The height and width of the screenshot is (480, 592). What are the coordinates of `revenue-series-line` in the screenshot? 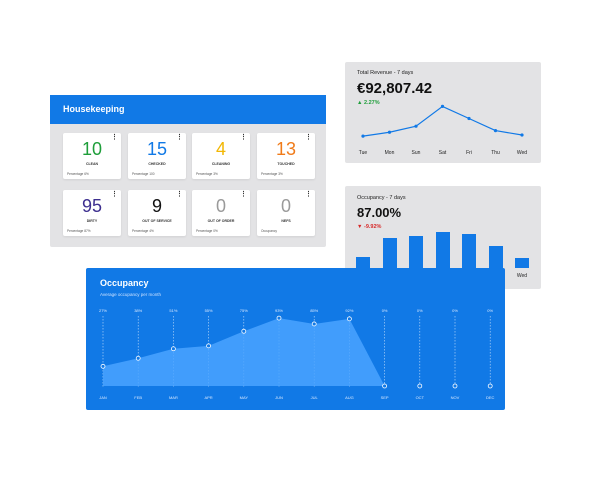 It's located at (442, 121).